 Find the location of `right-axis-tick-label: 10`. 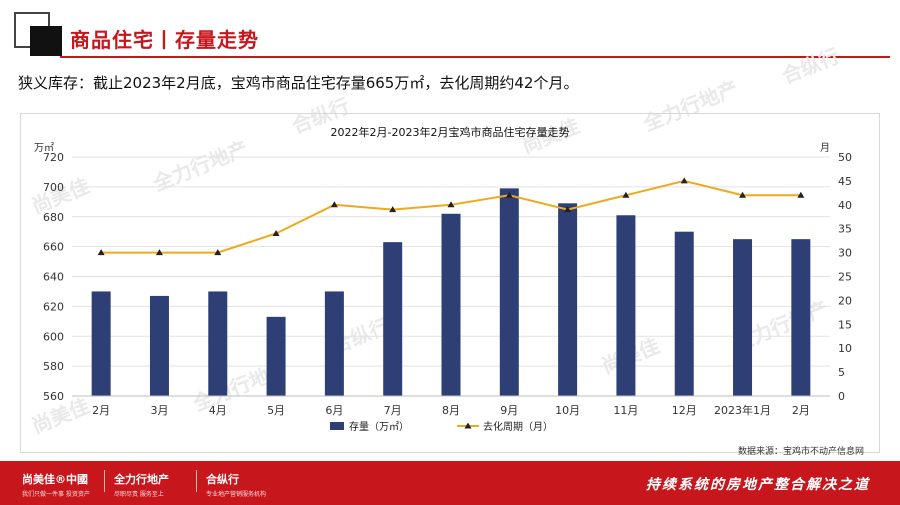

right-axis-tick-label: 10 is located at coordinates (845, 348).